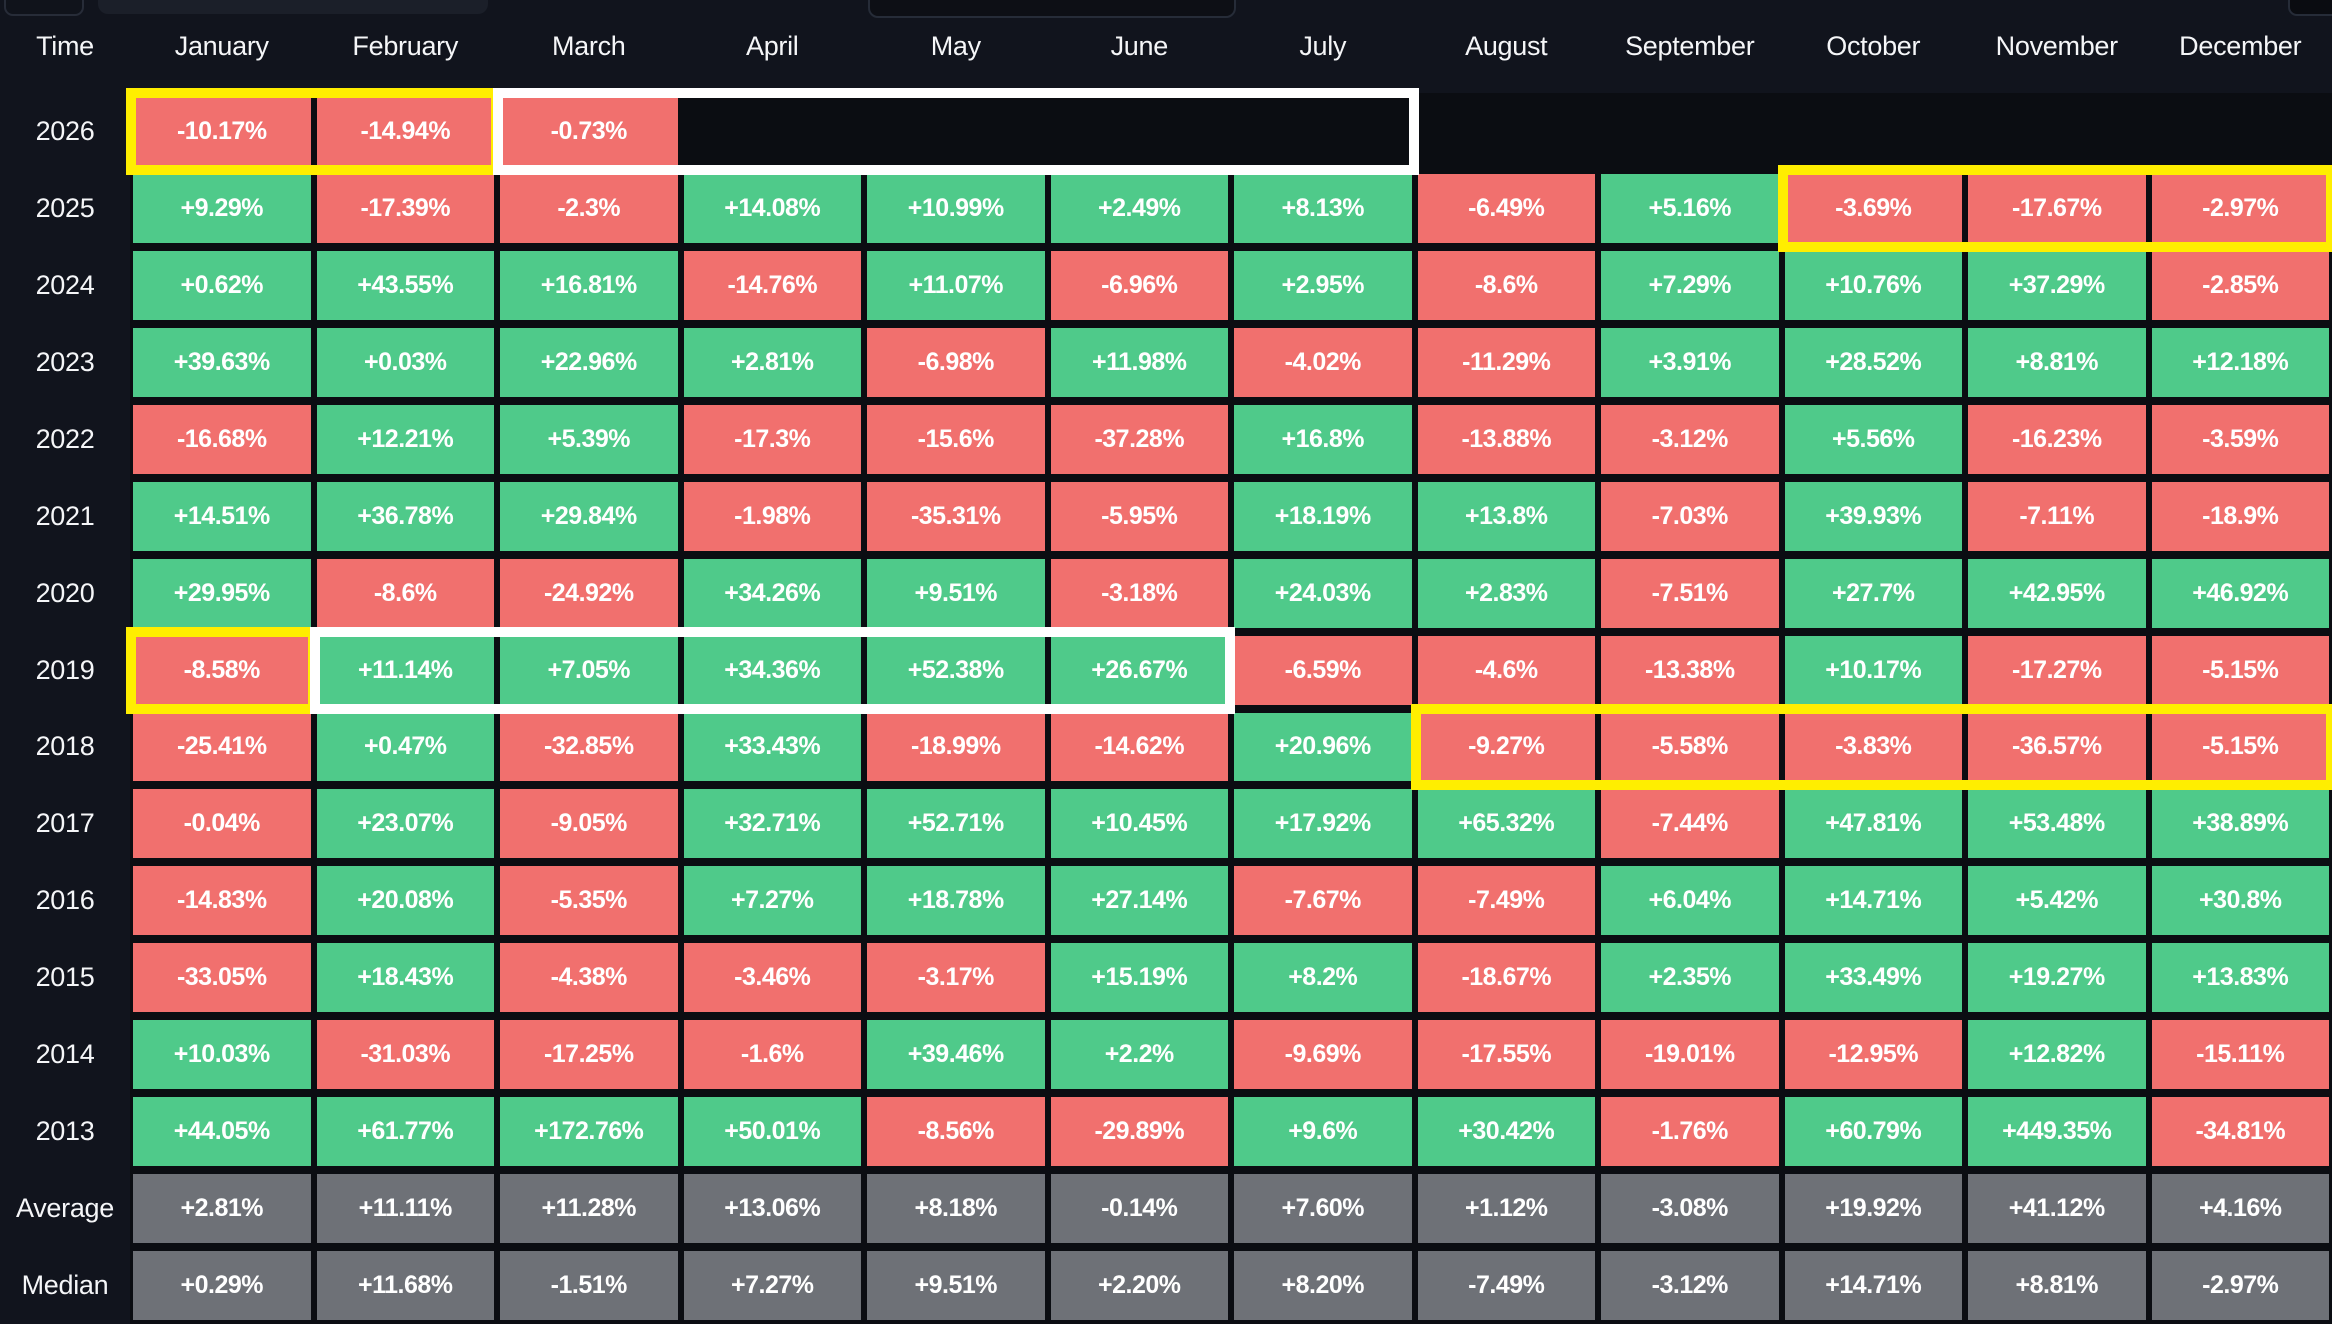  I want to click on return-cell: +172.76%, so click(589, 1132).